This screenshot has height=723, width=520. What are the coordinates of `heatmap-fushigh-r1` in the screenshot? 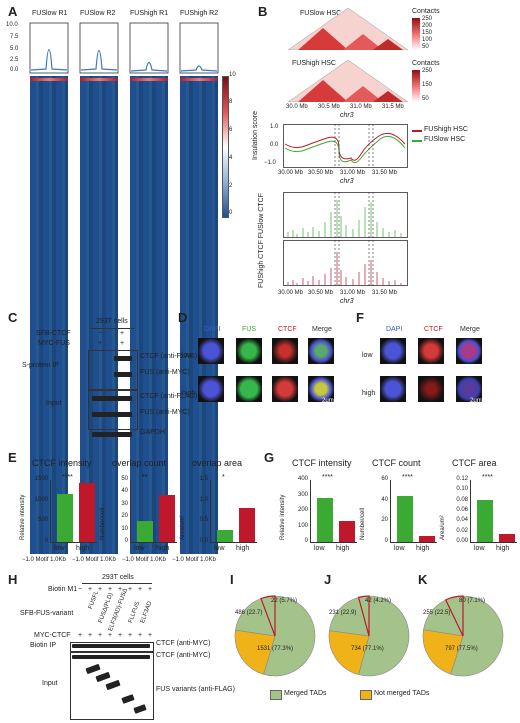 It's located at (149, 315).